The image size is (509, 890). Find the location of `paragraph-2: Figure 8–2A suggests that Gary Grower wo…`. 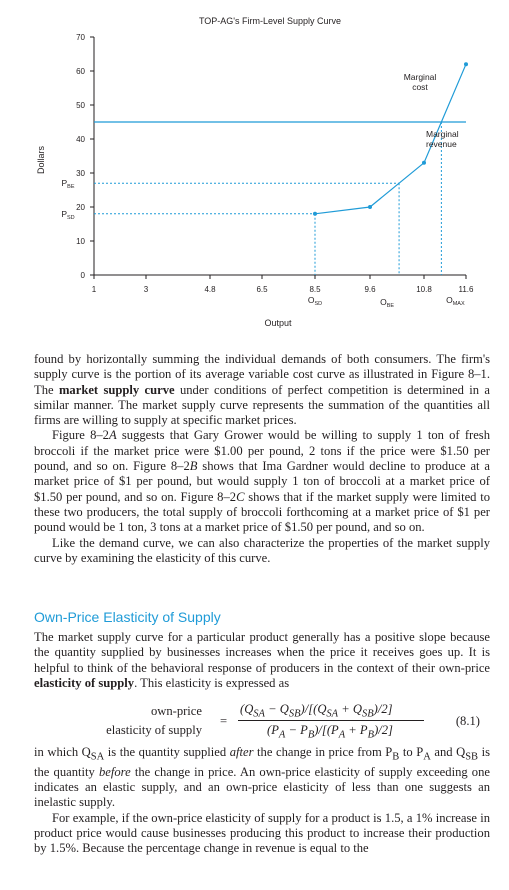

paragraph-2: Figure 8–2A suggests that Gary Grower wo… is located at coordinates (262, 481).